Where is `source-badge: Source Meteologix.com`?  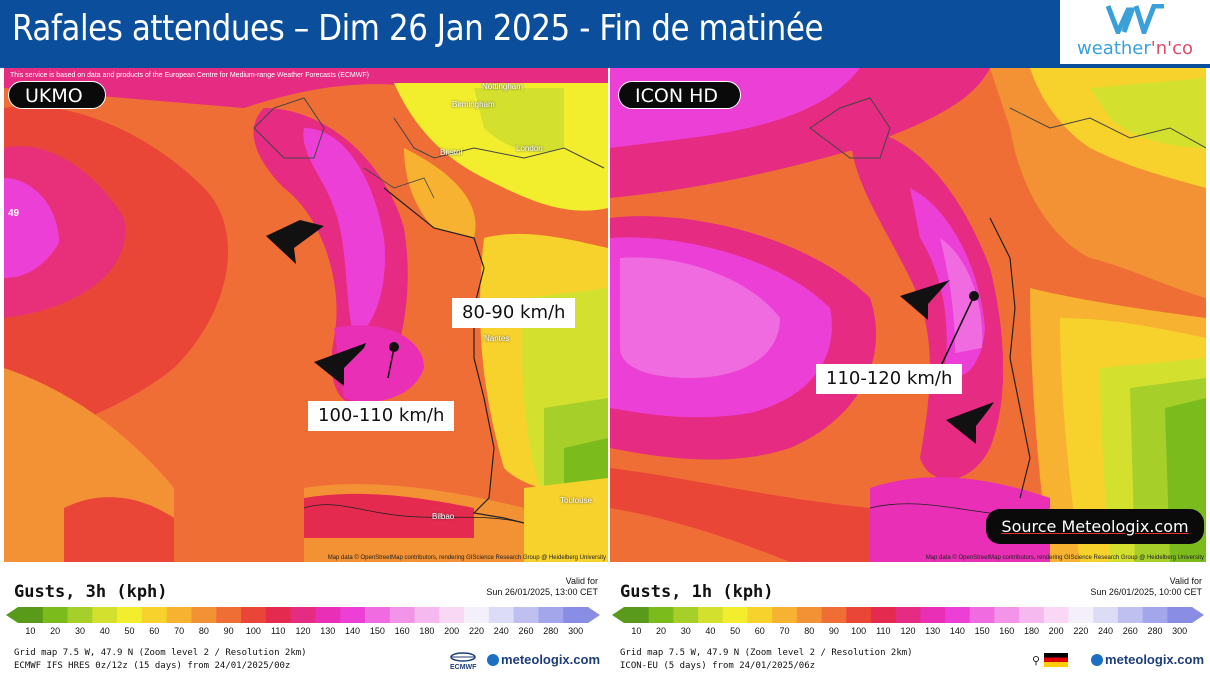
source-badge: Source Meteologix.com is located at coordinates (1095, 526).